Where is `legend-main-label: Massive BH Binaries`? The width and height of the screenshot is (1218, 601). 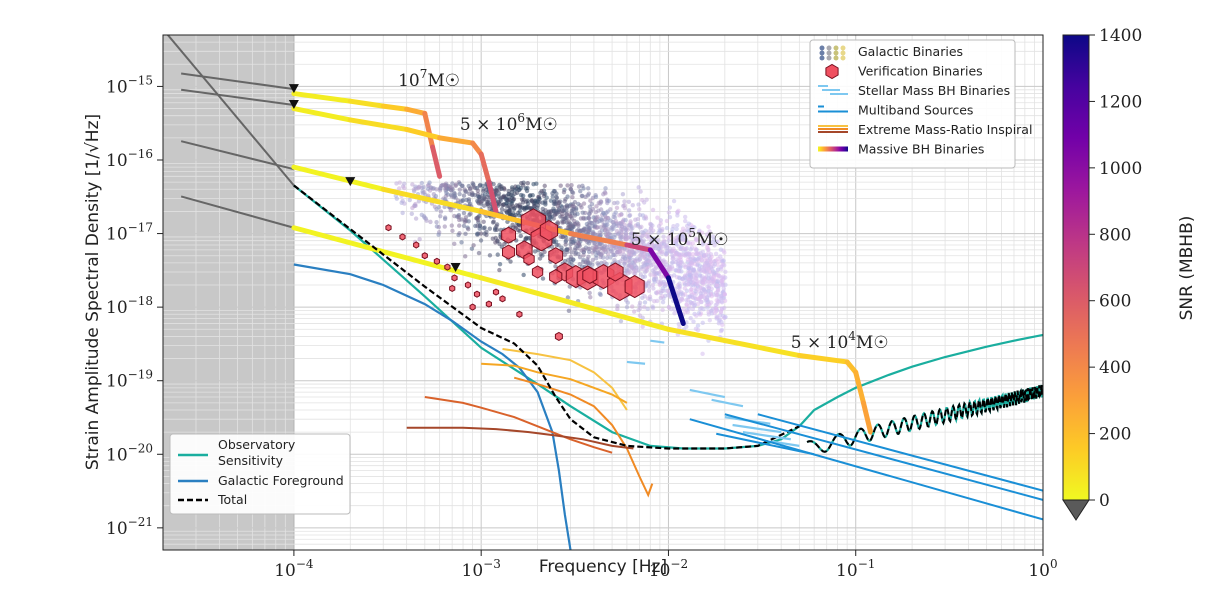
legend-main-label: Massive BH Binaries is located at coordinates (921, 149).